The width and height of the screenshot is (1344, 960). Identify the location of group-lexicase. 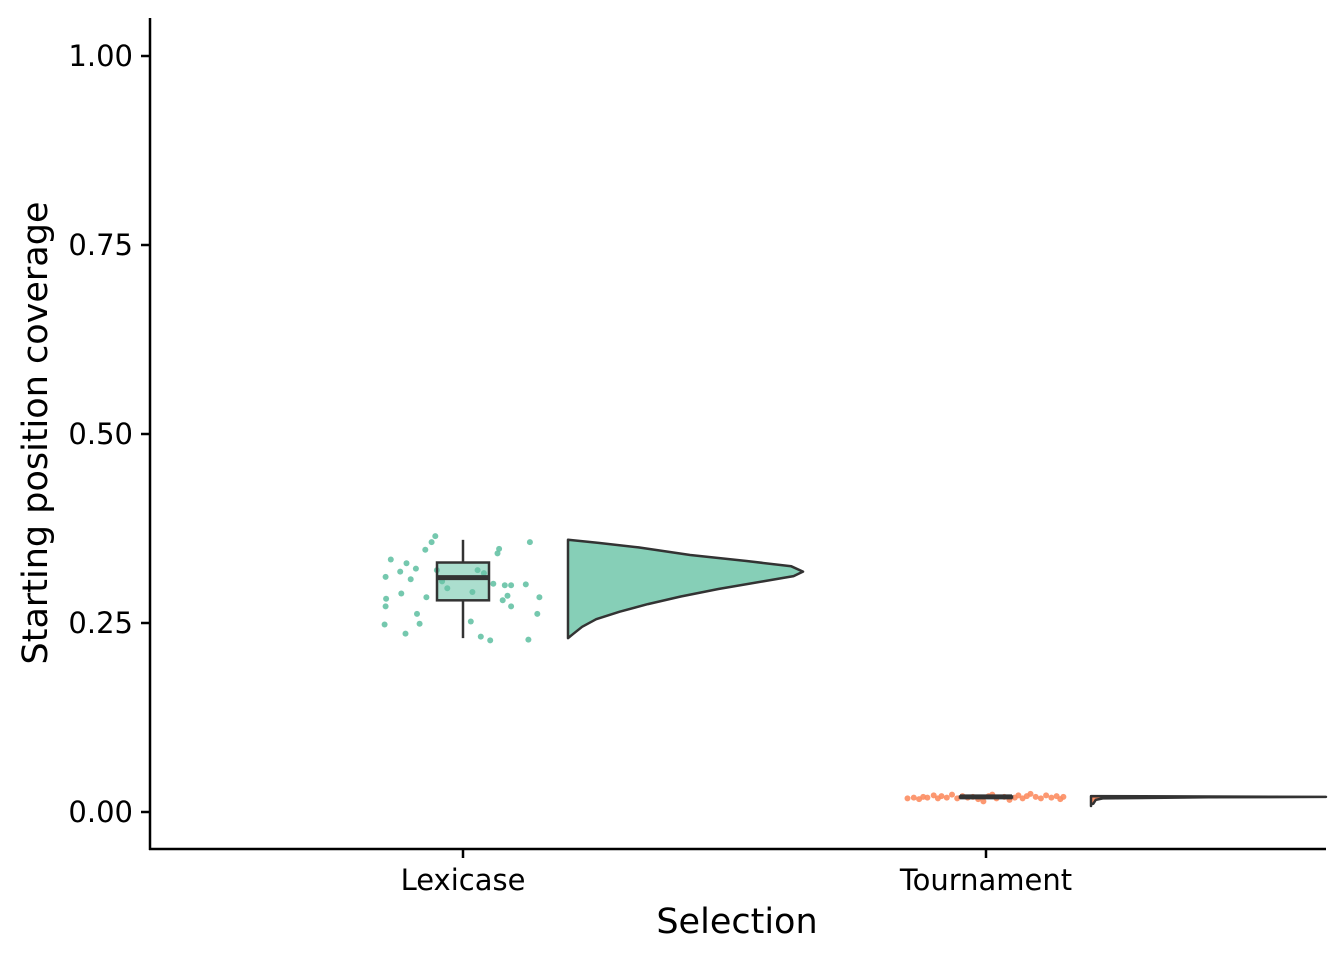
(593, 588).